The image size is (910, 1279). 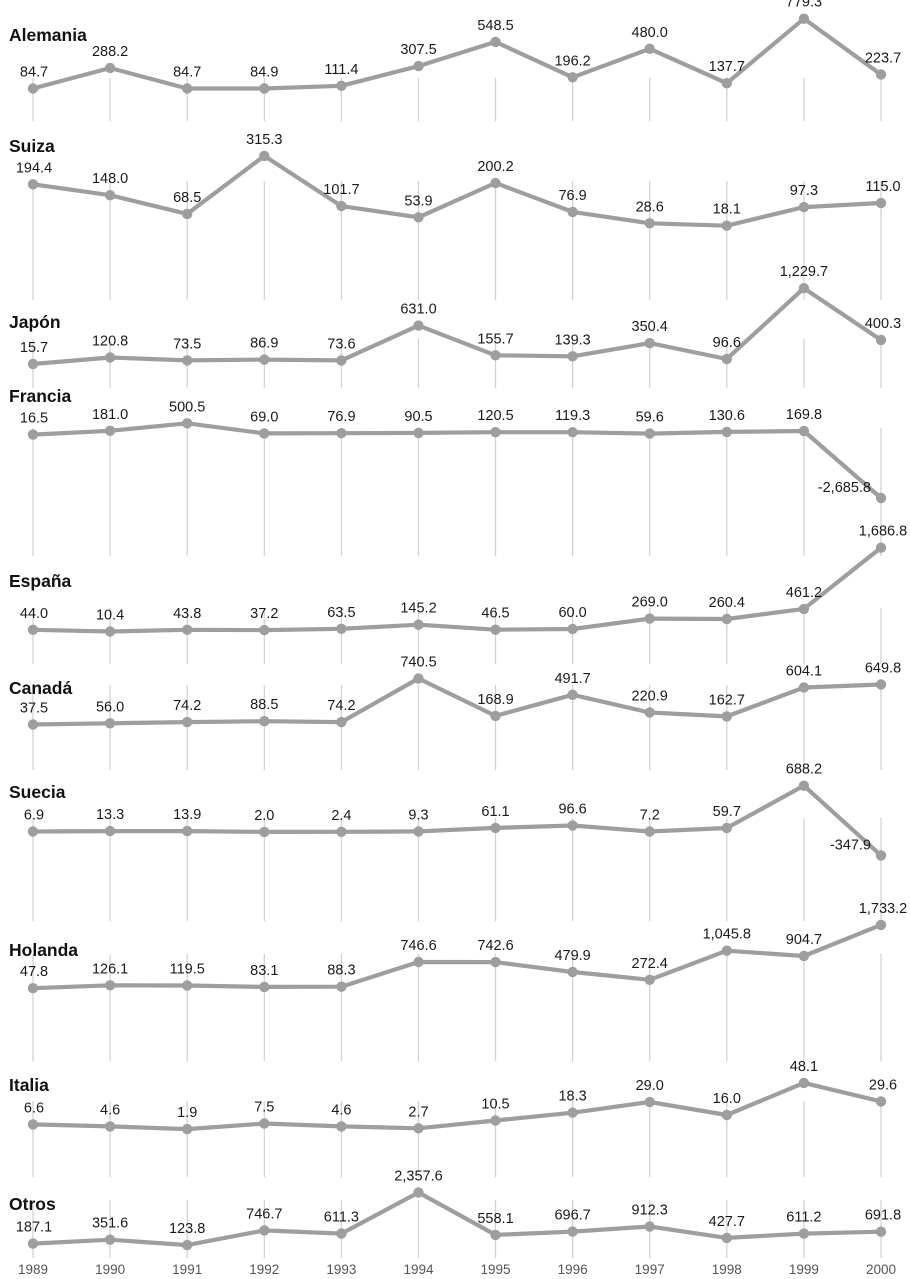 I want to click on series-name: Japón, so click(x=35, y=322).